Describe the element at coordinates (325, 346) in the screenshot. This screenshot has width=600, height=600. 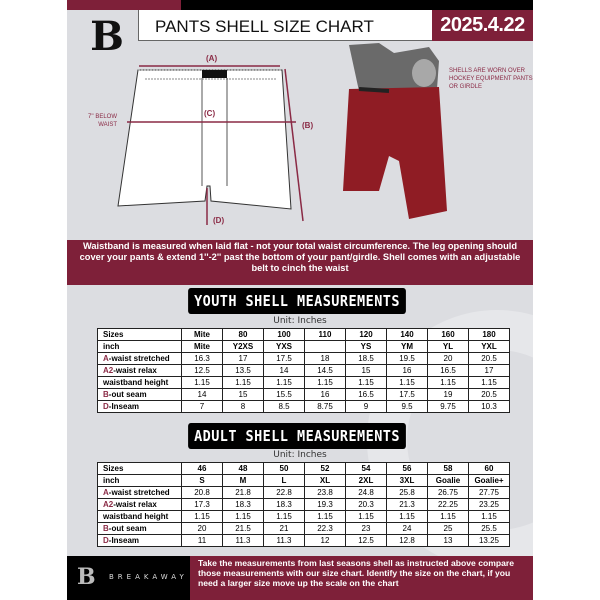
I see `table-cell` at that location.